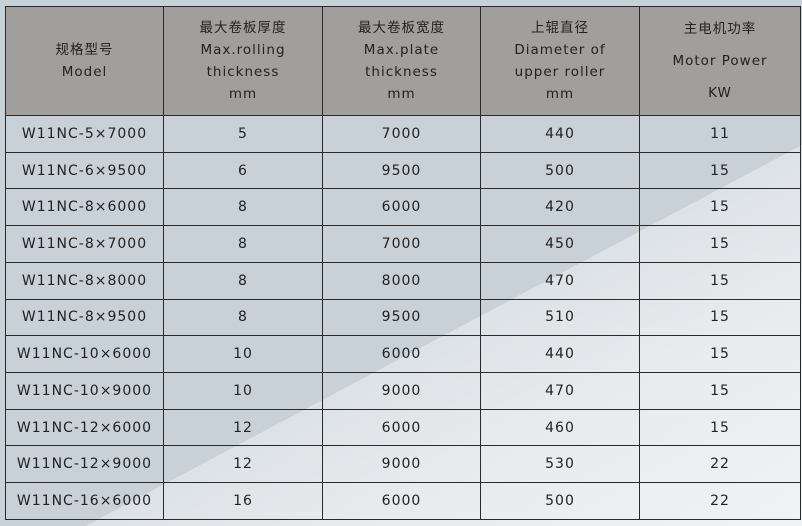  I want to click on table-cell: 5, so click(243, 134).